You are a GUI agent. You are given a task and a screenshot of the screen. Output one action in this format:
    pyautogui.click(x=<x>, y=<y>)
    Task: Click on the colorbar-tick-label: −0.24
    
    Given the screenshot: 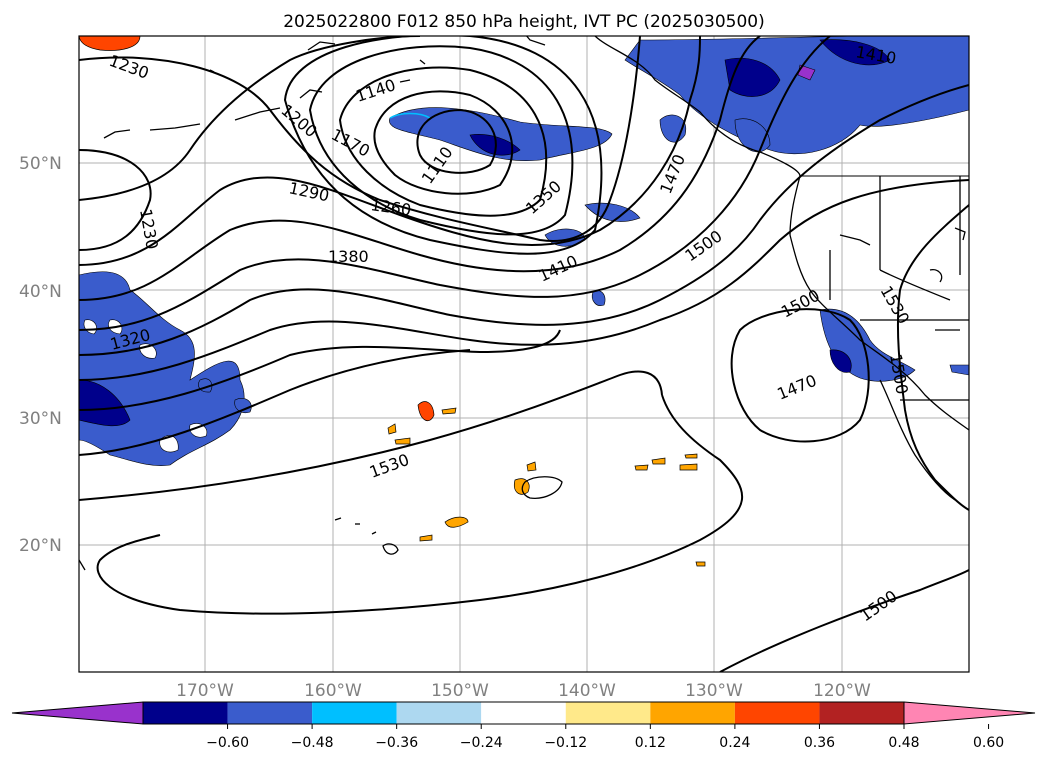 What is the action you would take?
    pyautogui.click(x=481, y=743)
    